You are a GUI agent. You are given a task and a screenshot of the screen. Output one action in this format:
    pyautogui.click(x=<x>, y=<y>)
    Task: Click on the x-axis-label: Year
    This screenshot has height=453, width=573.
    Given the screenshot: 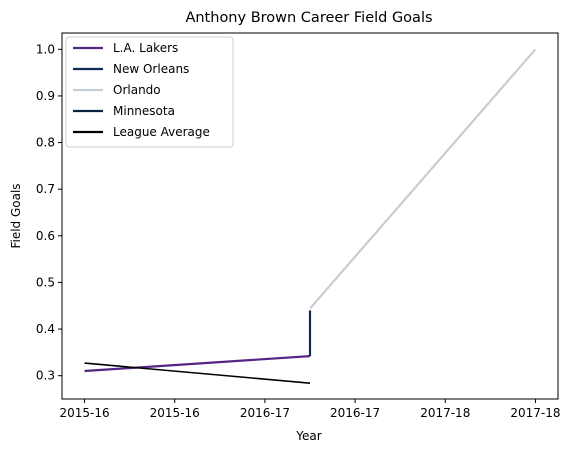 What is the action you would take?
    pyautogui.click(x=308, y=436)
    